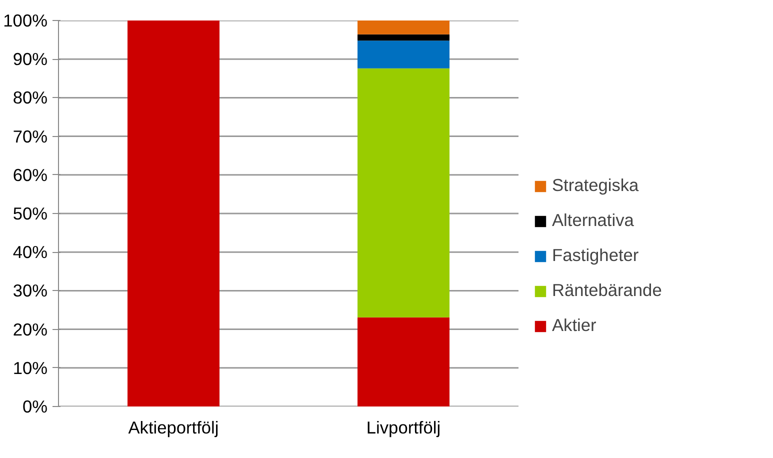 The width and height of the screenshot is (773, 458). I want to click on legend-label: Fastigheter, so click(595, 255).